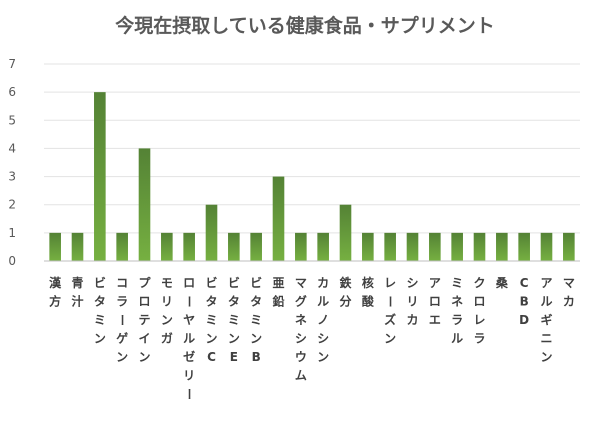 The height and width of the screenshot is (428, 610). I want to click on svg-text: ノ, so click(323, 320).